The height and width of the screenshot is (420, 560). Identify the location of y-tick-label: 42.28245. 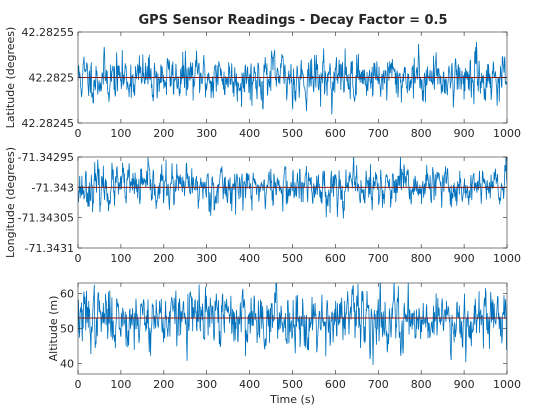
(48, 123).